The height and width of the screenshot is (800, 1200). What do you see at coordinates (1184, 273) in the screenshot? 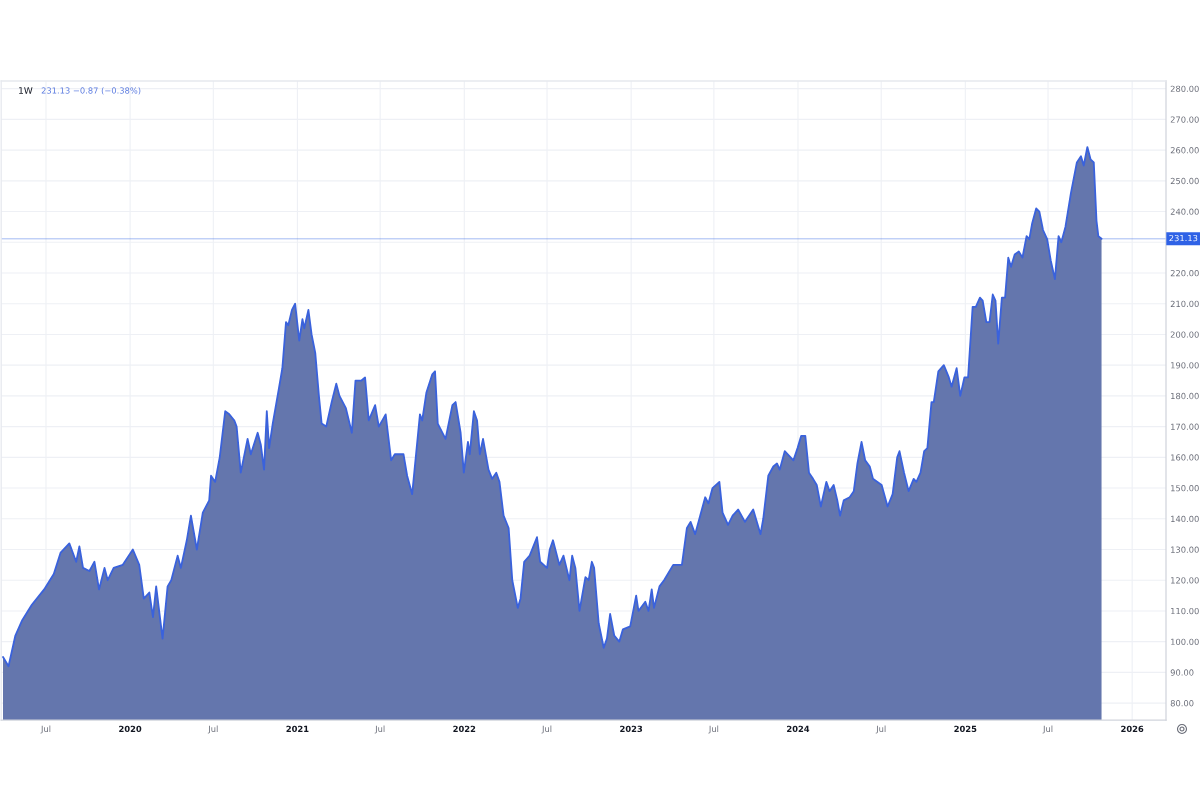
I see `y-tick-label: 220.00` at bounding box center [1184, 273].